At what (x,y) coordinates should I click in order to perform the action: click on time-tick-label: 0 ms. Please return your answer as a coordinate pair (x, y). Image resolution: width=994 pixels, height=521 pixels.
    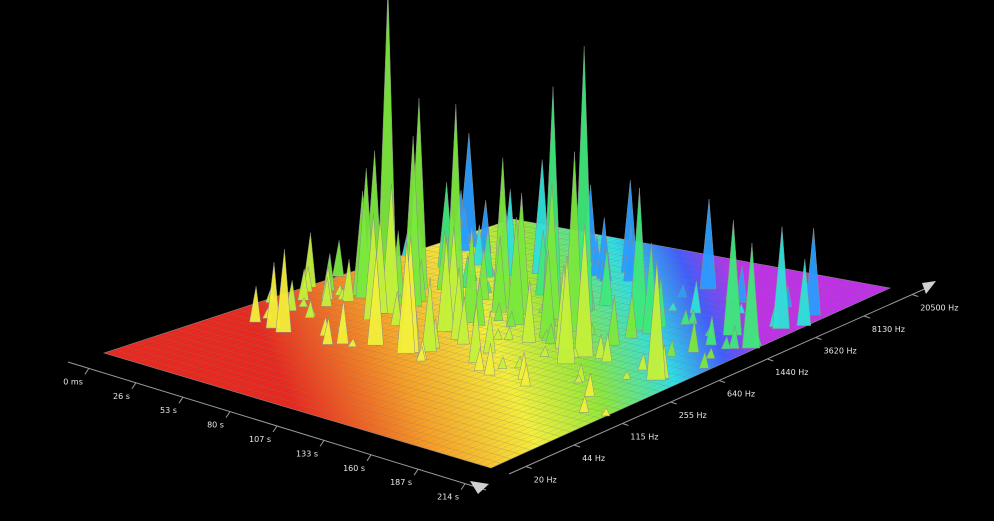
    Looking at the image, I should click on (73, 381).